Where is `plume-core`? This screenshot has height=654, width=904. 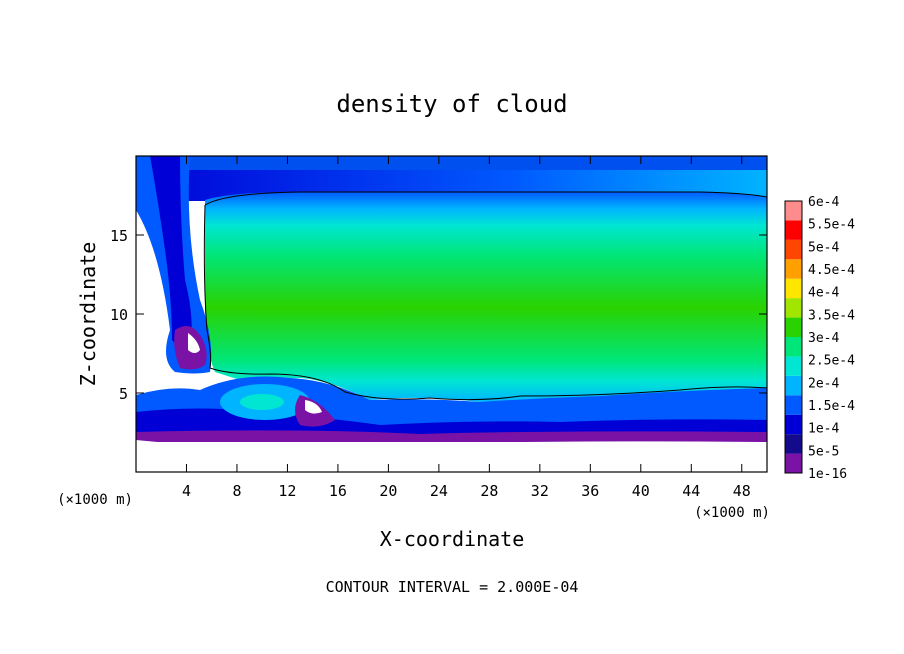 plume-core is located at coordinates (171, 251).